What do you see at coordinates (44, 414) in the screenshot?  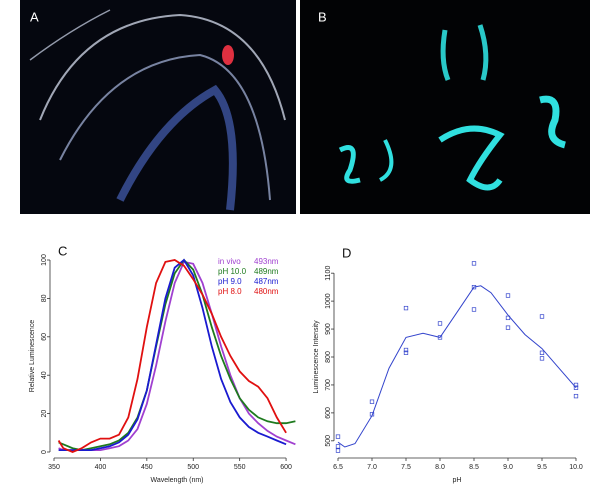 I see `y-tick-label: 20` at bounding box center [44, 414].